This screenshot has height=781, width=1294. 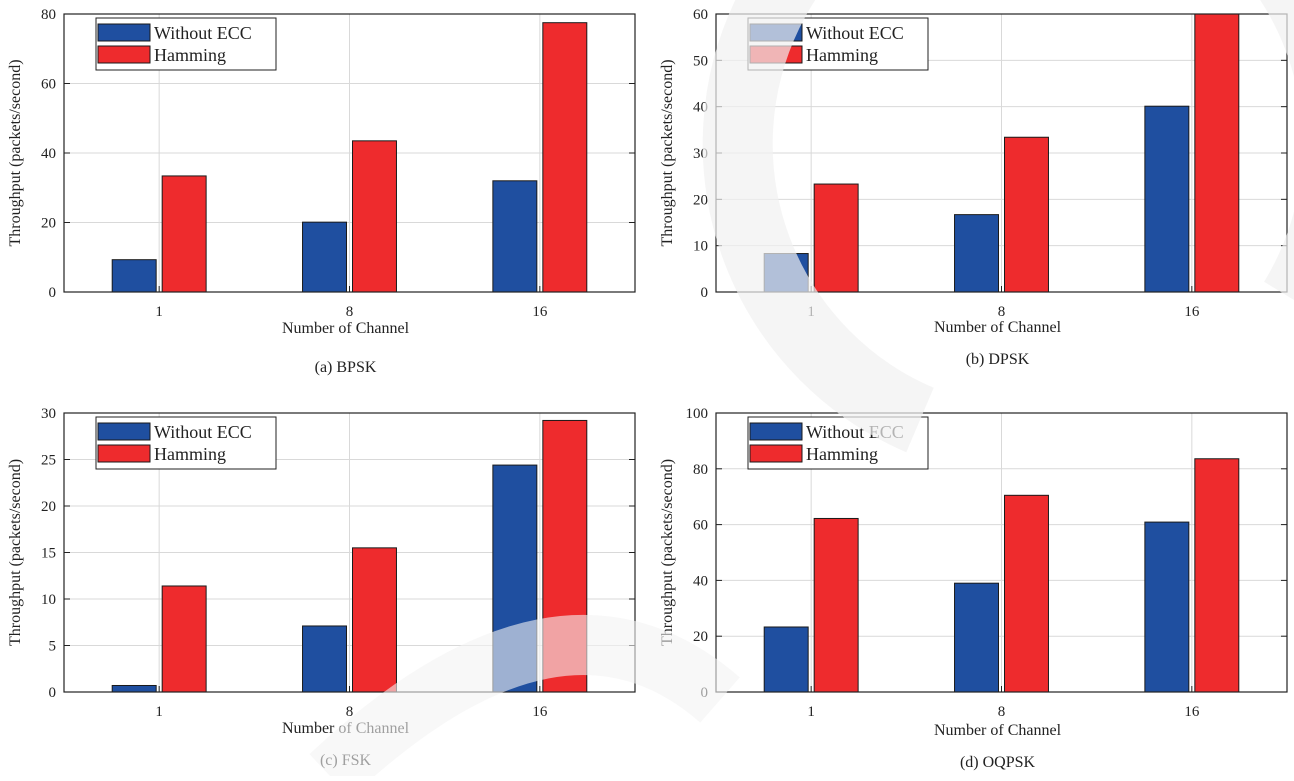 I want to click on panel-caption: (b) DPSK, so click(x=998, y=359).